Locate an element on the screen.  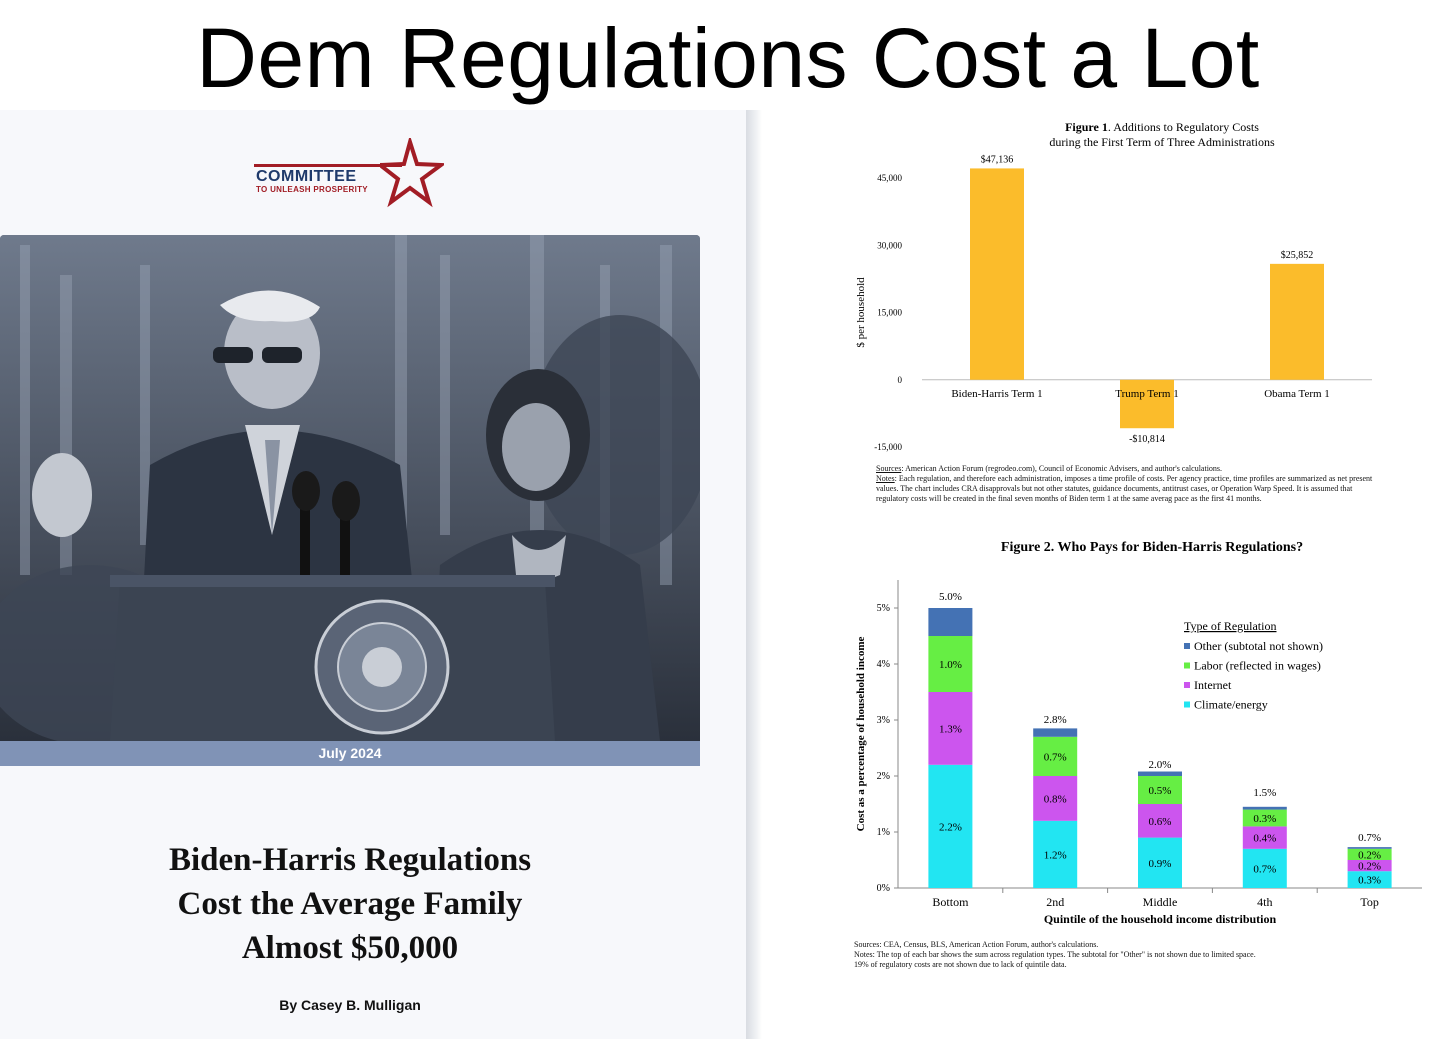
fig2-ytick-label: 4% is located at coordinates (883, 664).